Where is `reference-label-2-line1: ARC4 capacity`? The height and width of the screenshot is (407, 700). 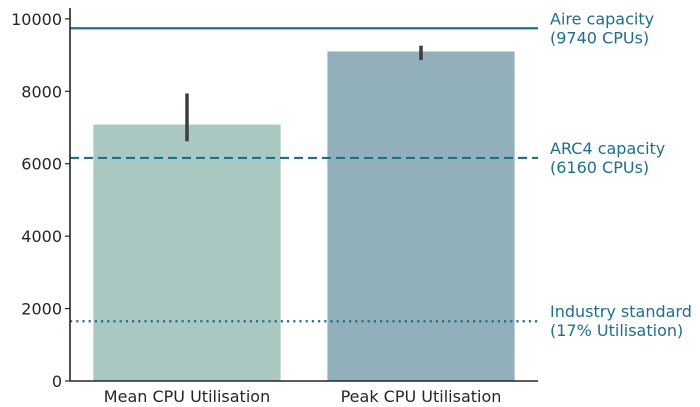 reference-label-2-line1: ARC4 capacity is located at coordinates (607, 148).